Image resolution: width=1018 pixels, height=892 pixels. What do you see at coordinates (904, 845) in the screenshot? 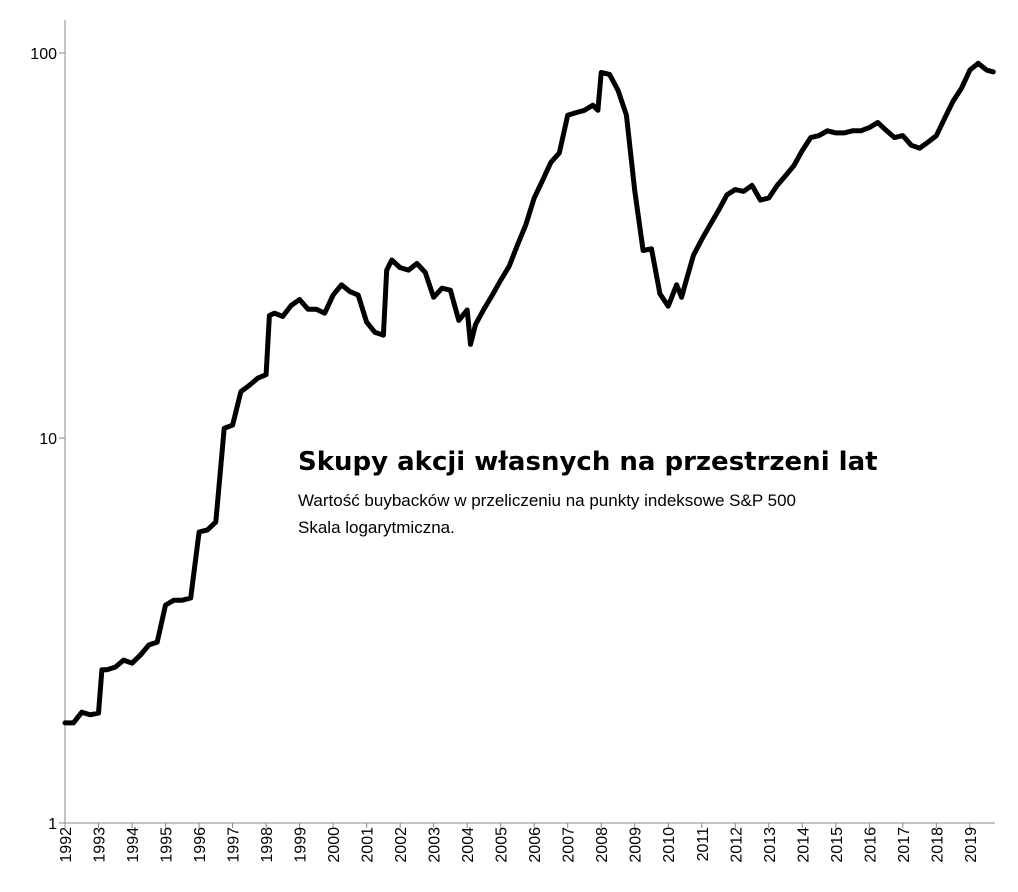
I see `x-tick-label: 2017` at bounding box center [904, 845].